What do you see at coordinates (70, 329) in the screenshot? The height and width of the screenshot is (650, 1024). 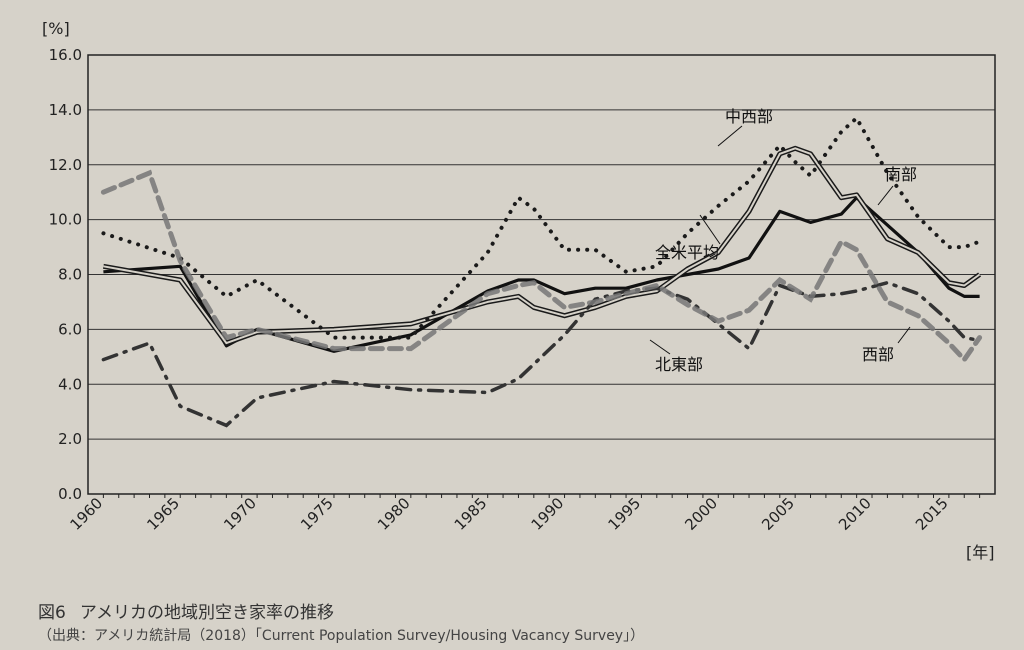 I see `y-tick-label: 6.0` at bounding box center [70, 329].